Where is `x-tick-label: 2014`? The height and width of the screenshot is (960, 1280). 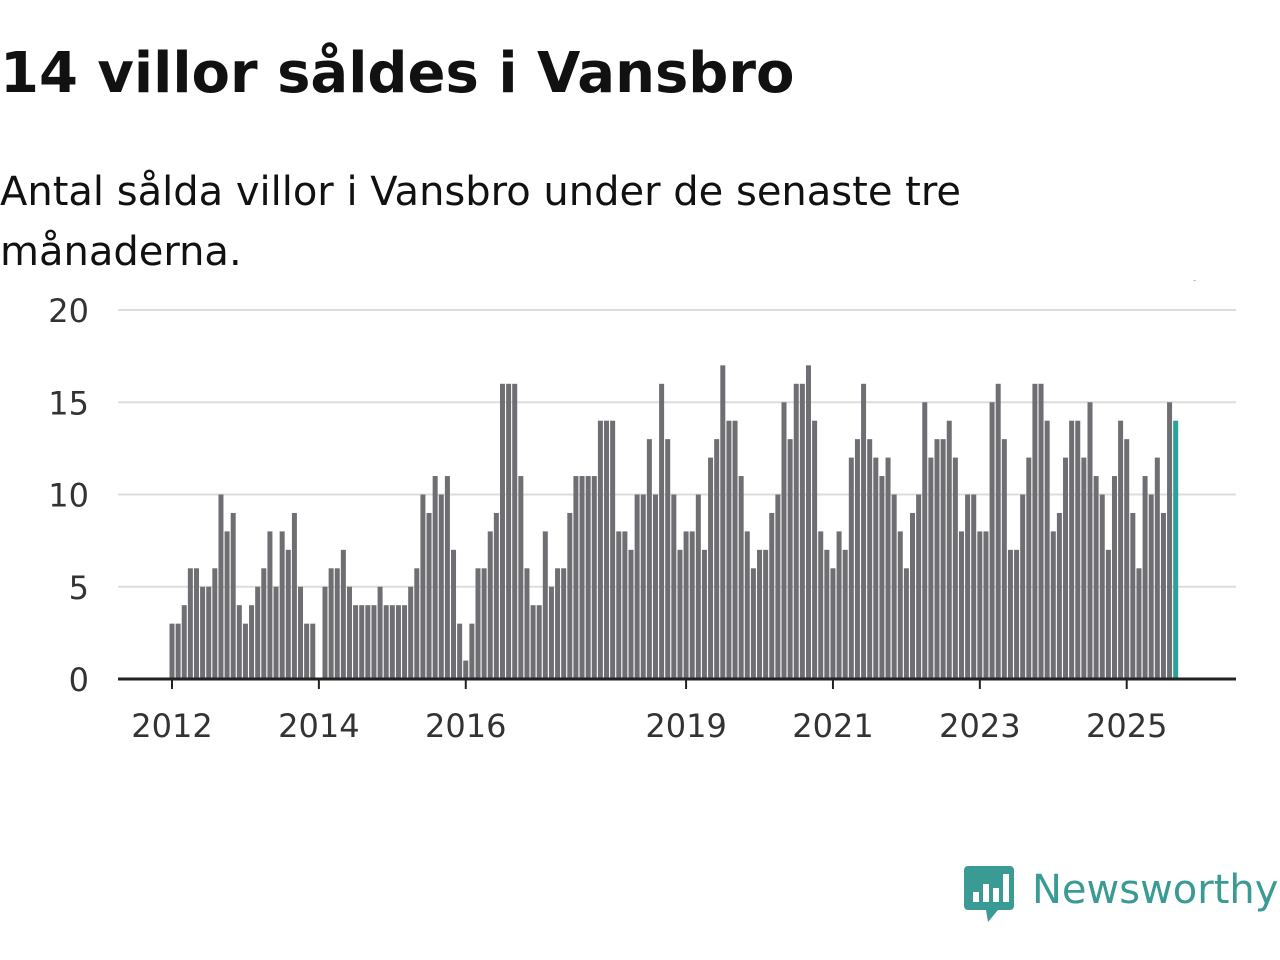
x-tick-label: 2014 is located at coordinates (318, 726).